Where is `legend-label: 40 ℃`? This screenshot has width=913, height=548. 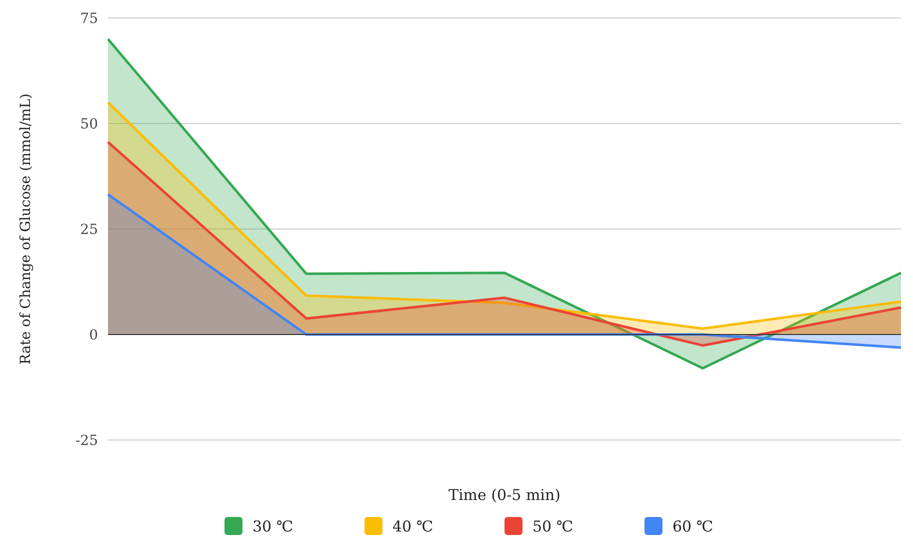 legend-label: 40 ℃ is located at coordinates (413, 526).